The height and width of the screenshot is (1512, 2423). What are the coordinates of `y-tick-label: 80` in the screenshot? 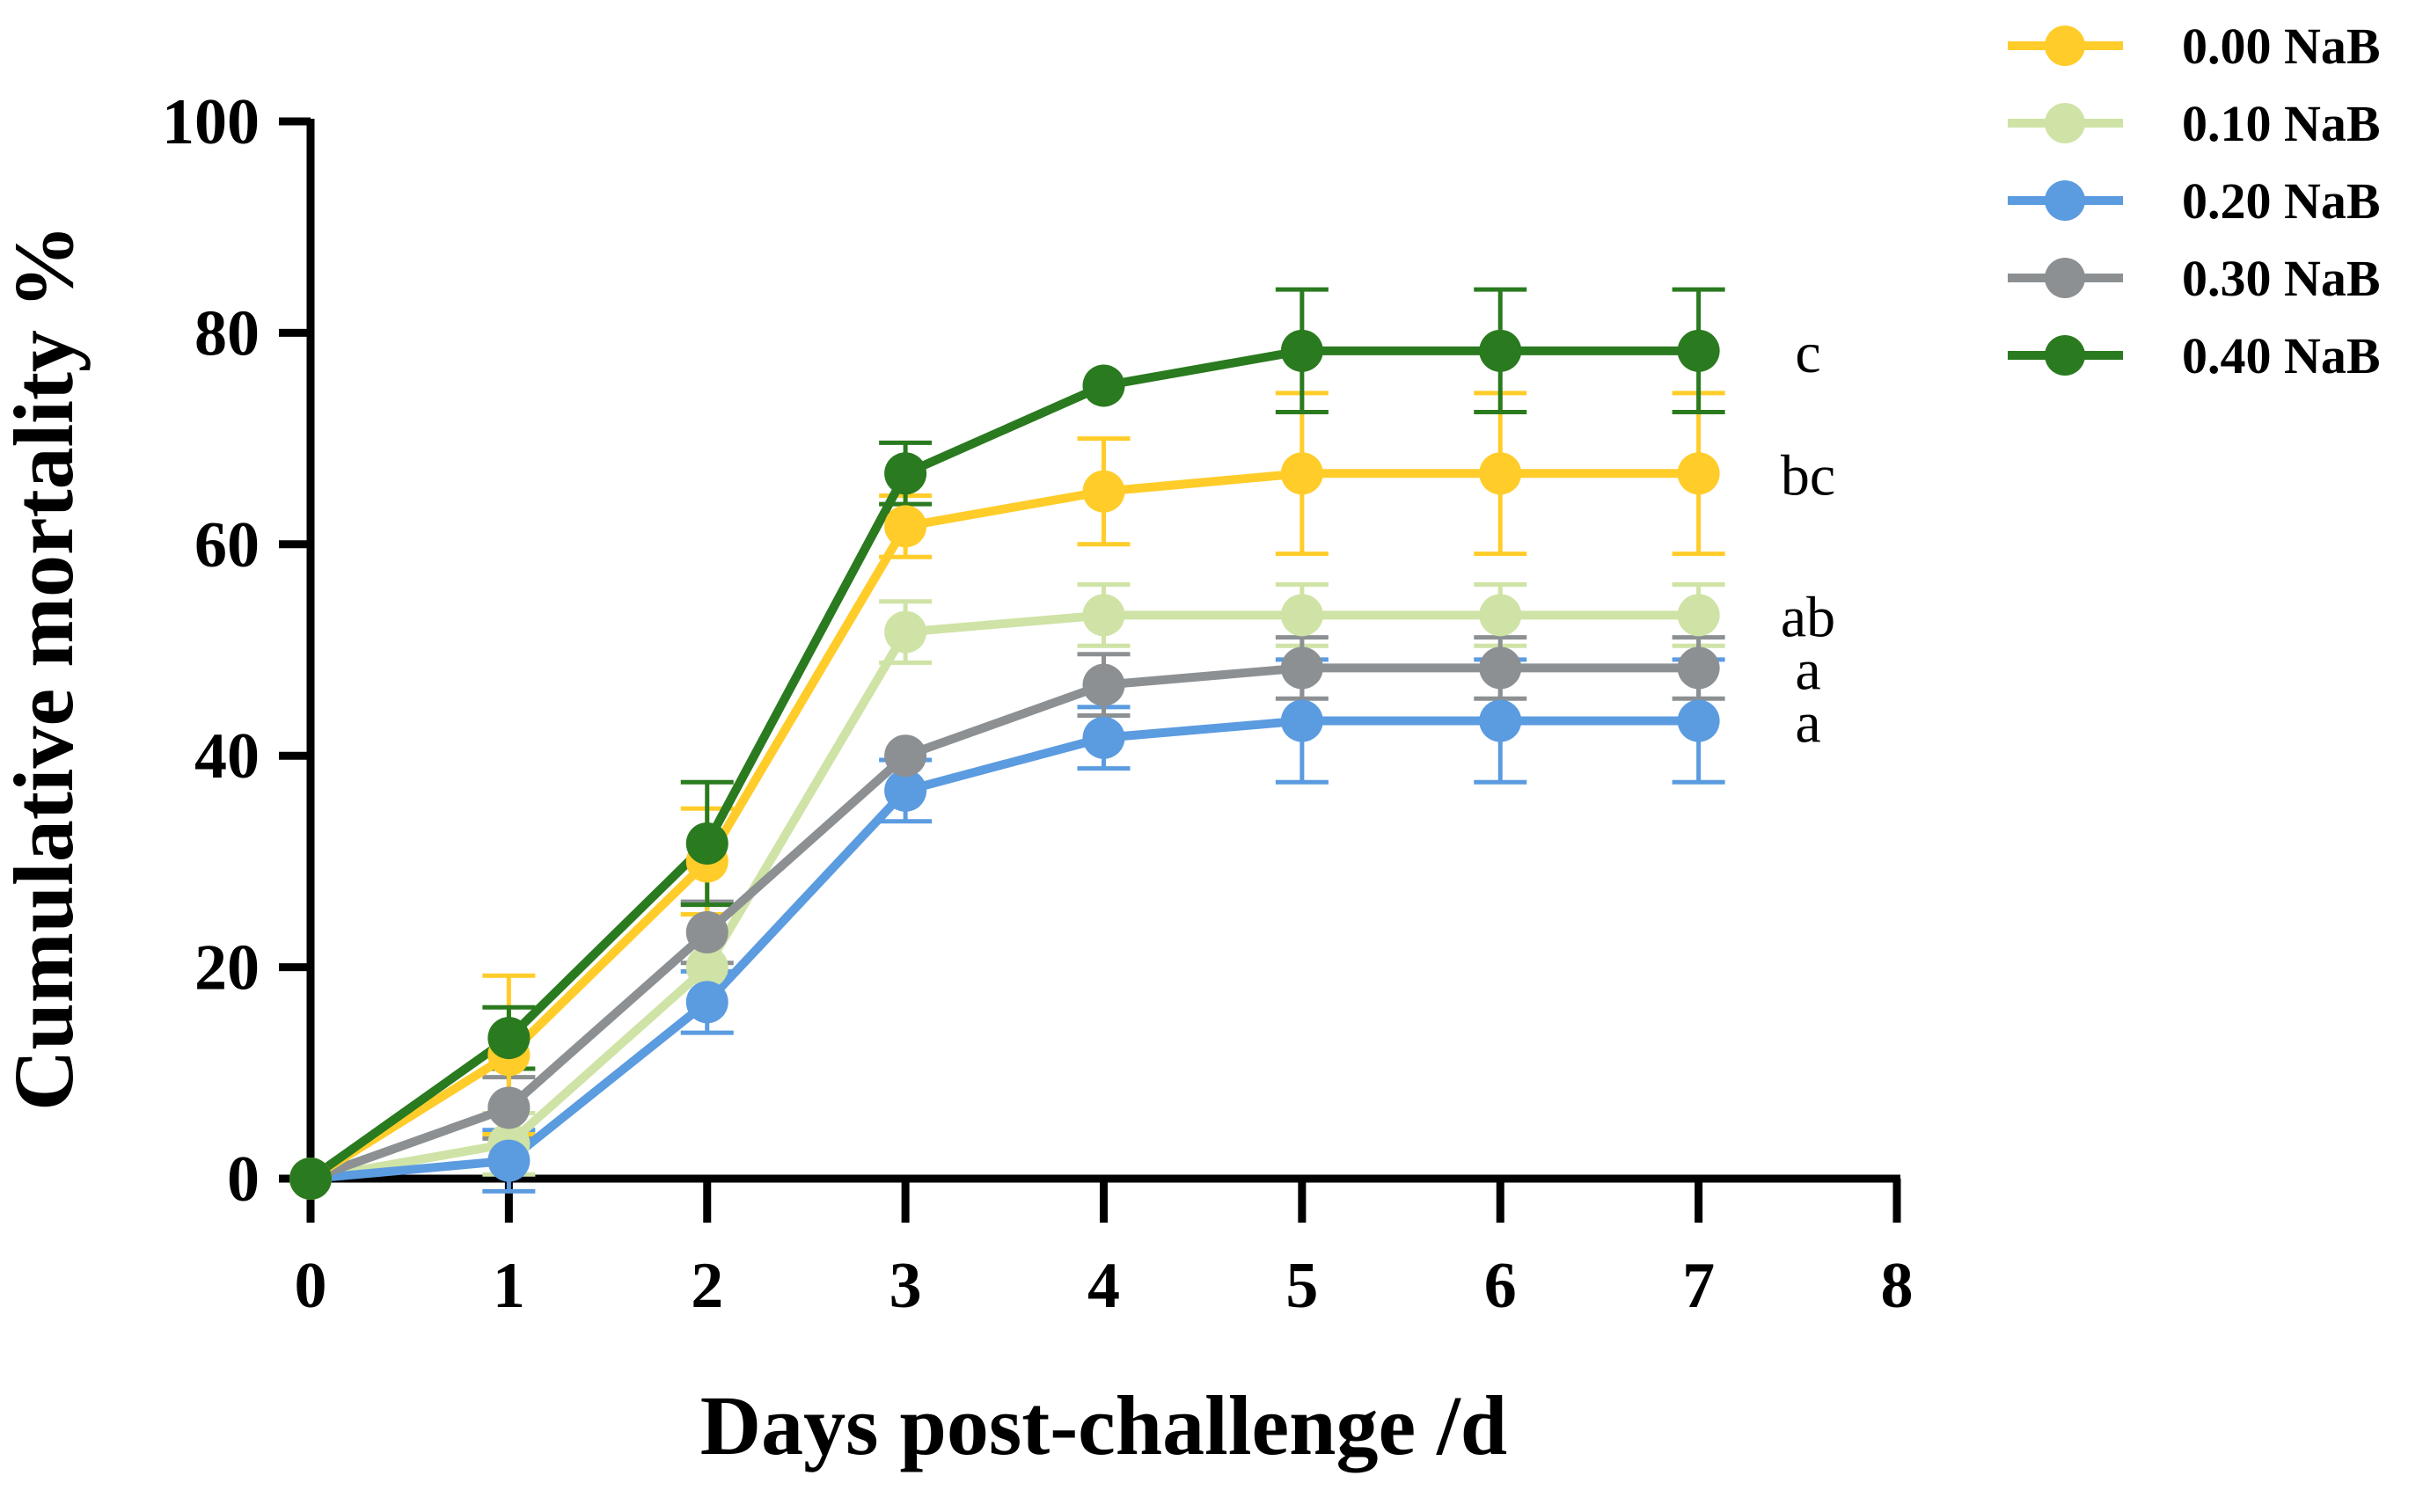 It's located at (227, 333).